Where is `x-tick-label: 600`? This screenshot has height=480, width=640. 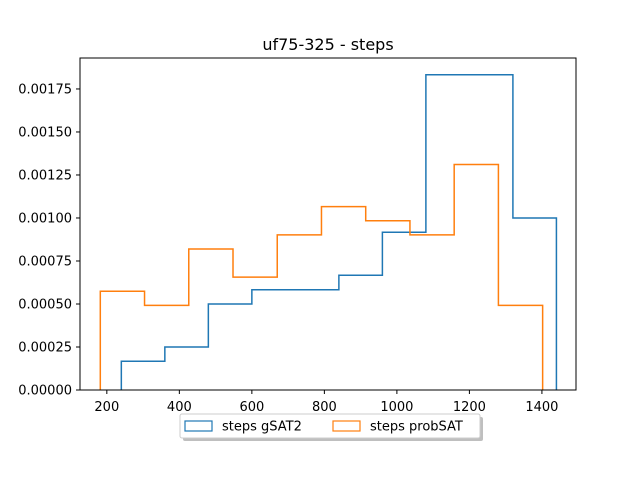
x-tick-label: 600 is located at coordinates (251, 407).